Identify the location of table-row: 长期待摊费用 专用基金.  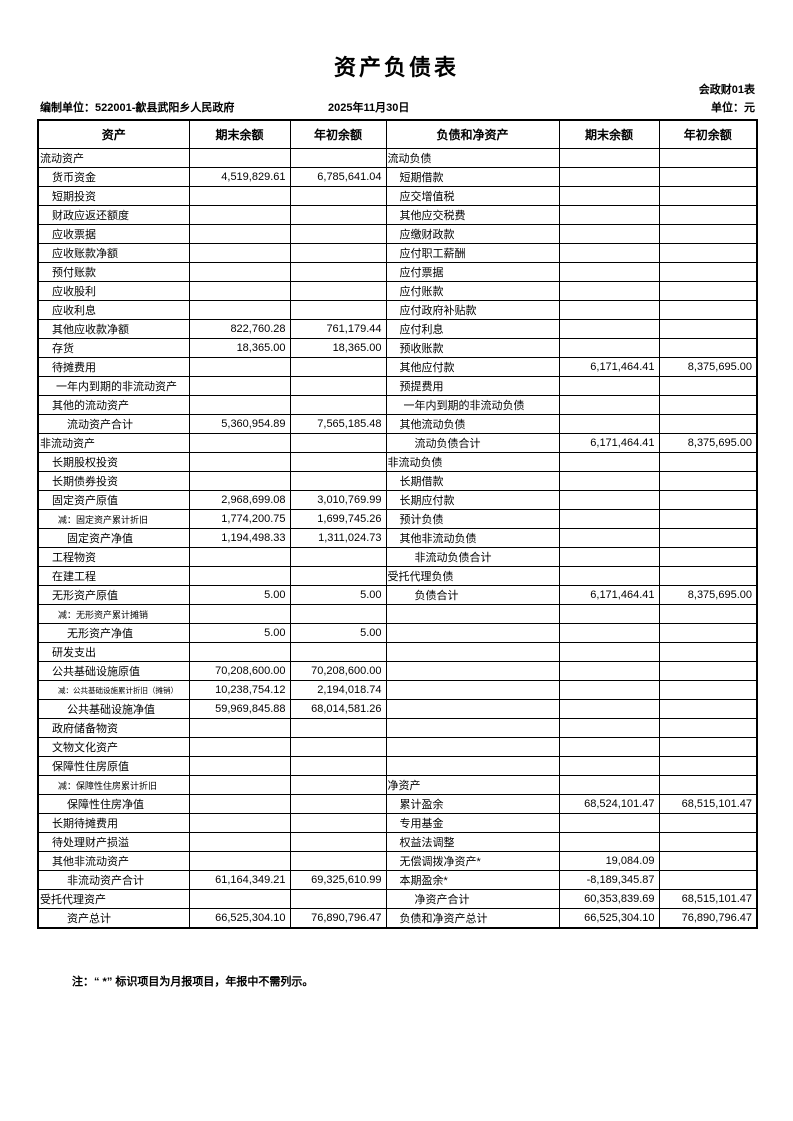
(397, 823).